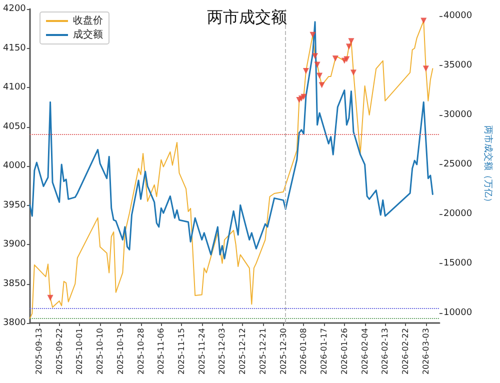 The image size is (500, 383). What do you see at coordinates (14, 283) in the screenshot?
I see `y-tick-label: 3850` at bounding box center [14, 283].